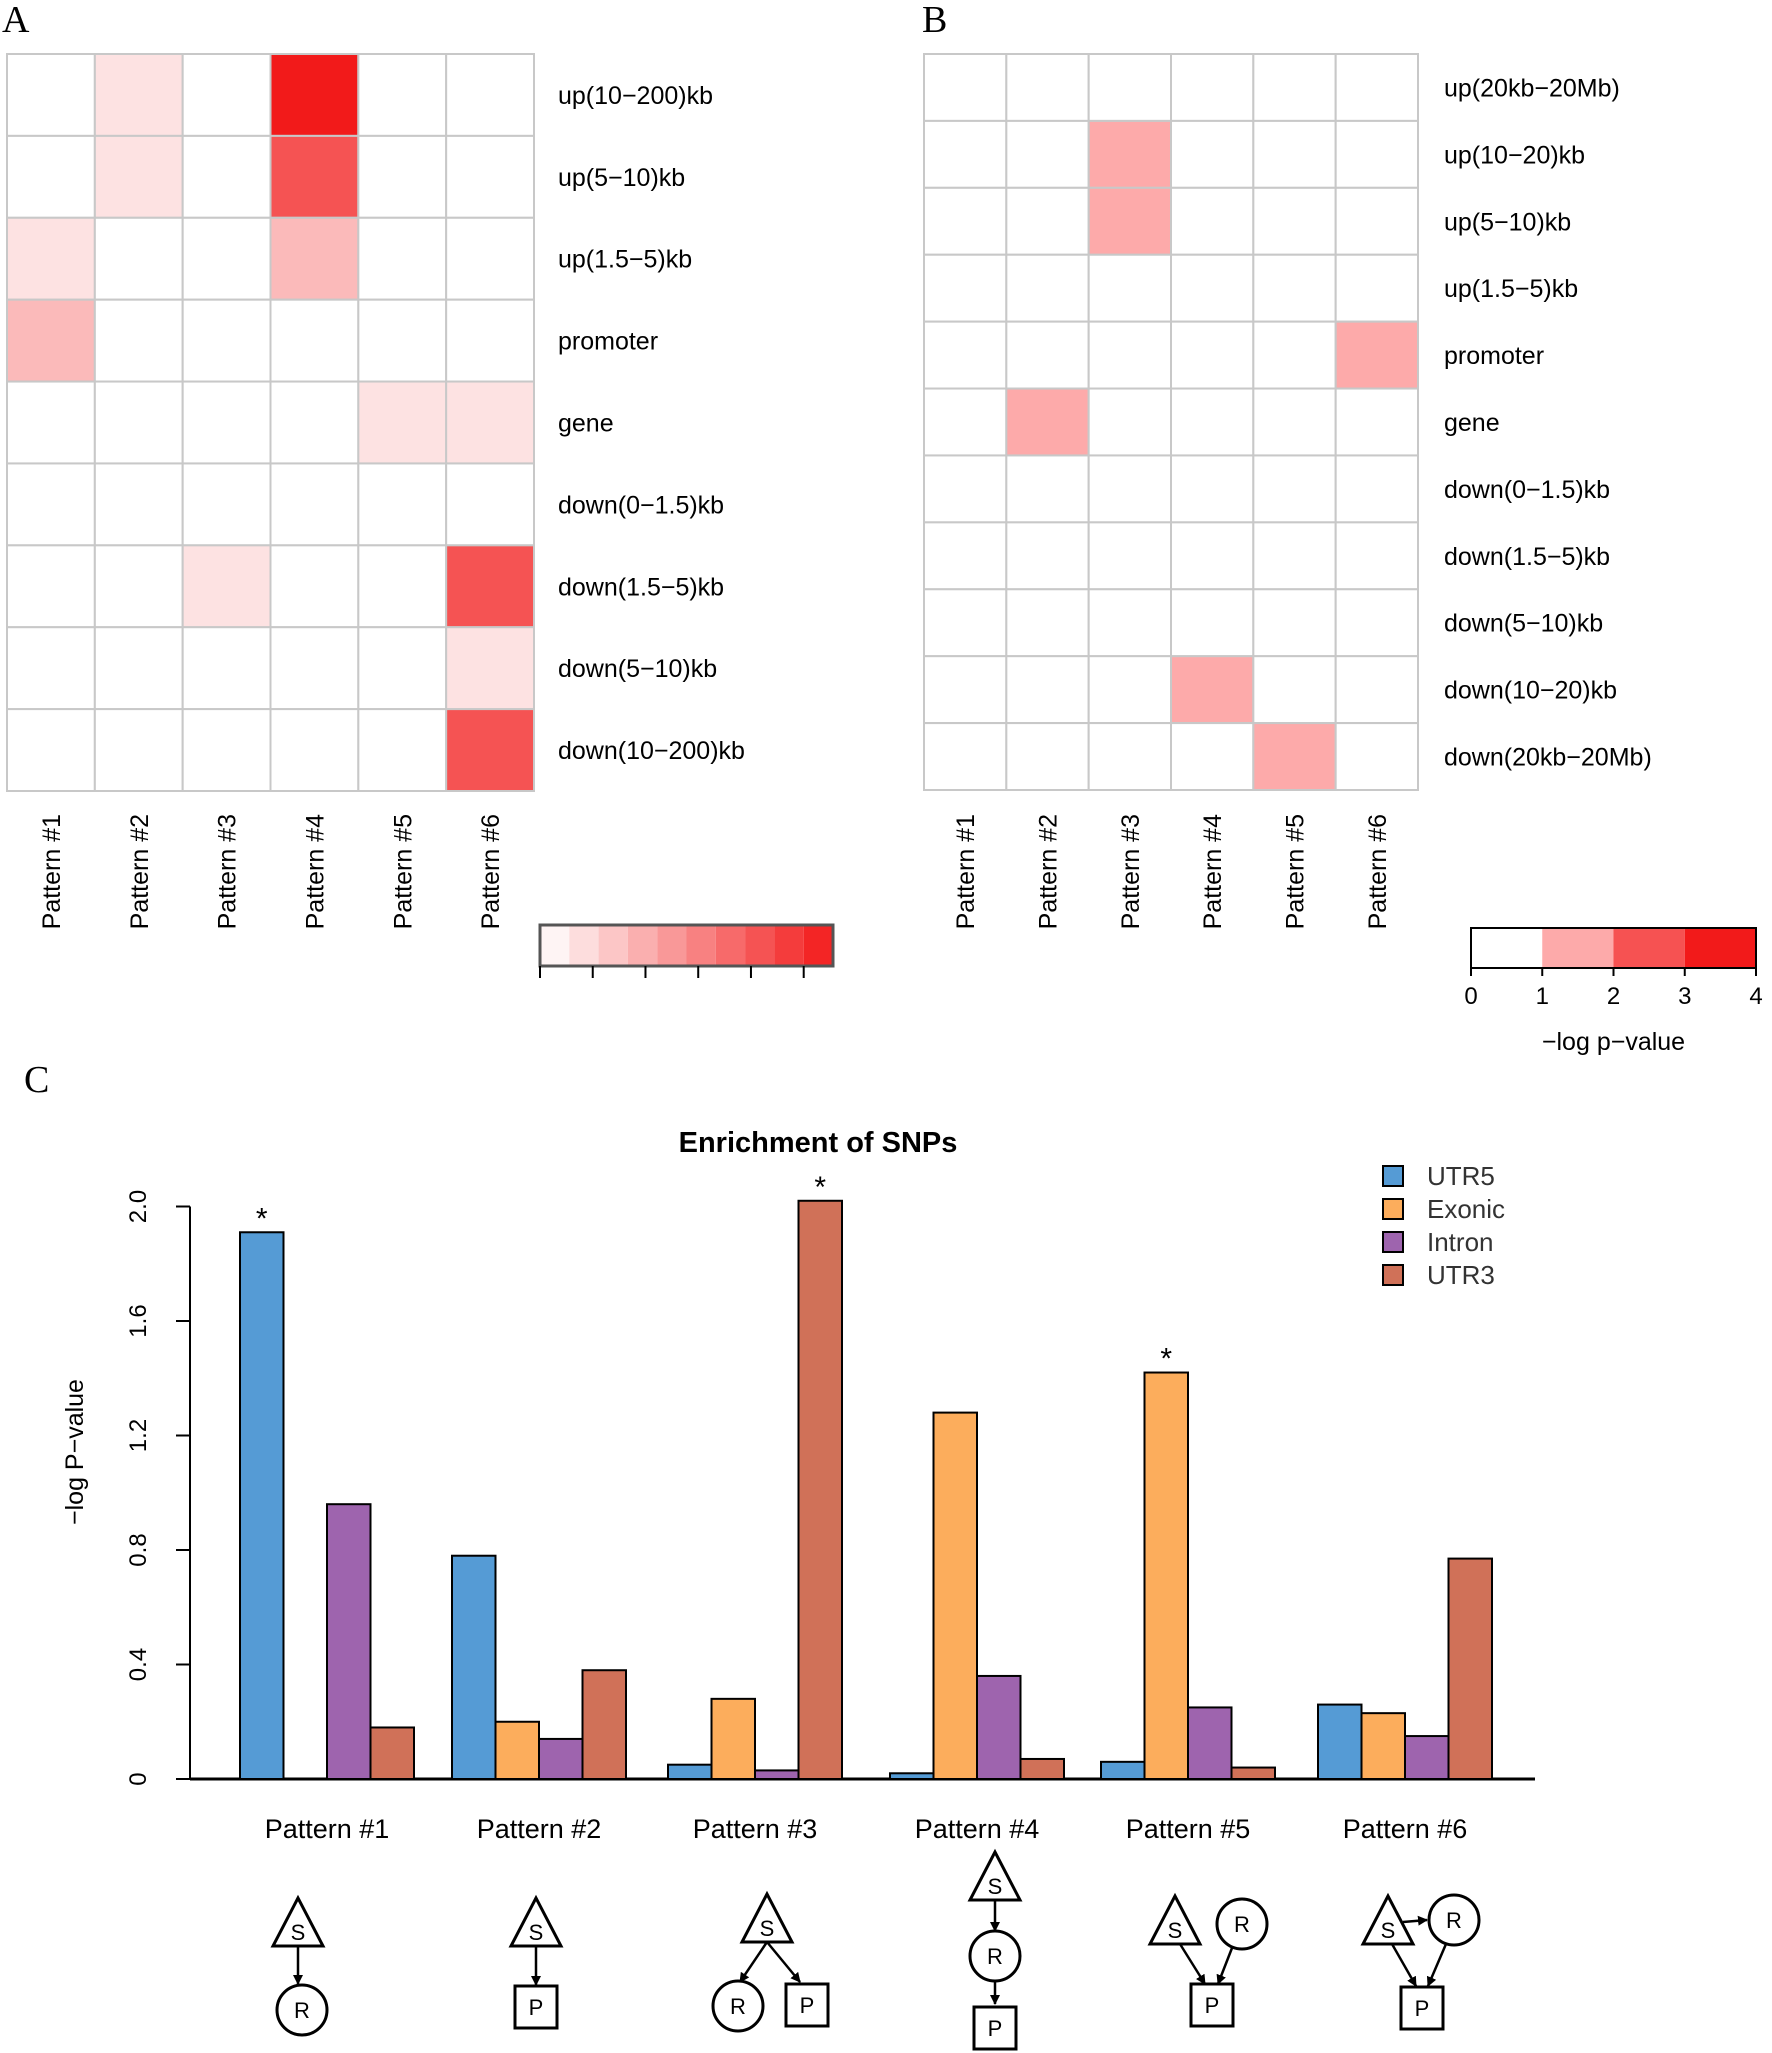  I want to click on column-label-pattern-3: Pattern #3, so click(1131, 871).